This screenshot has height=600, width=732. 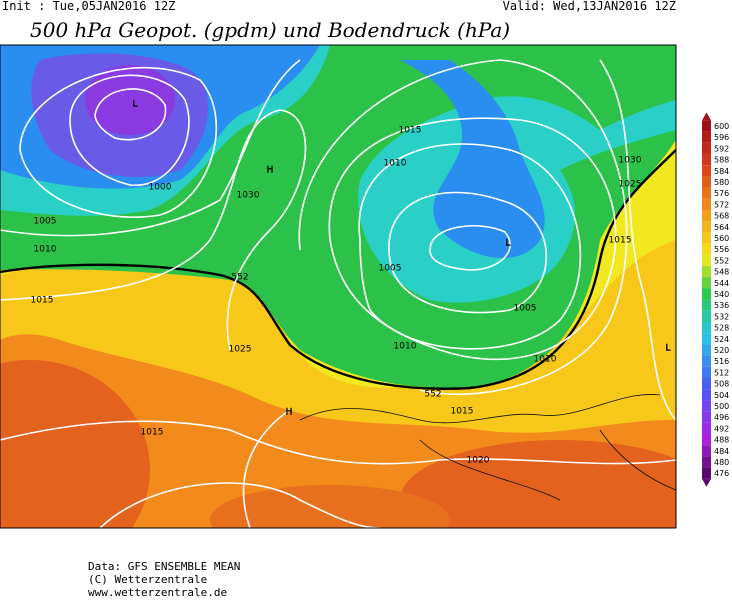 I want to click on valid-time: Valid: Wed,13JAN2016 12Z, so click(x=589, y=6).